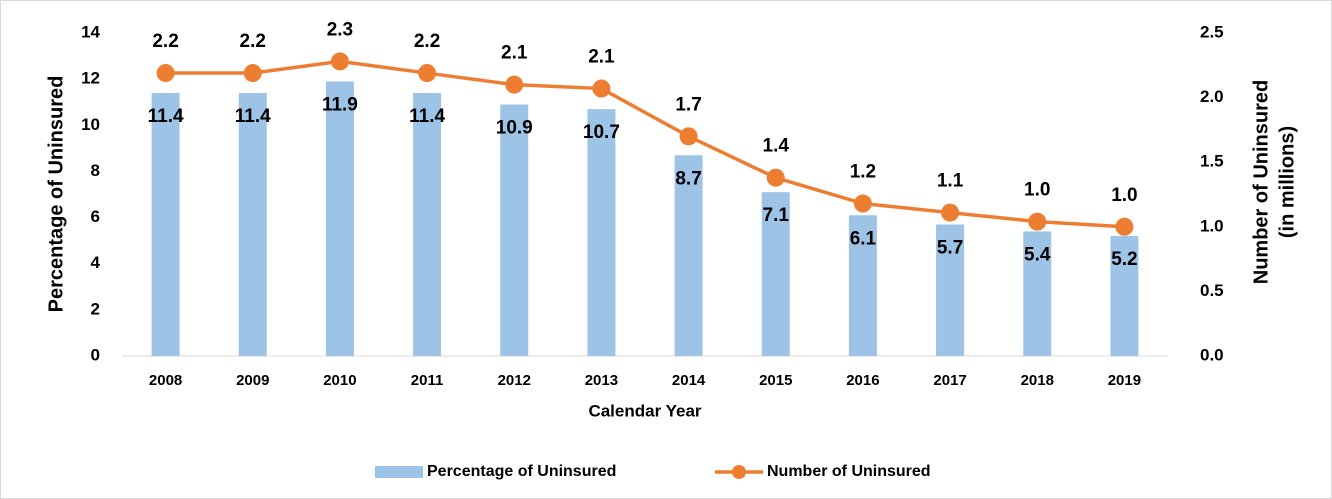  I want to click on line-value-label: 1.4, so click(776, 146).